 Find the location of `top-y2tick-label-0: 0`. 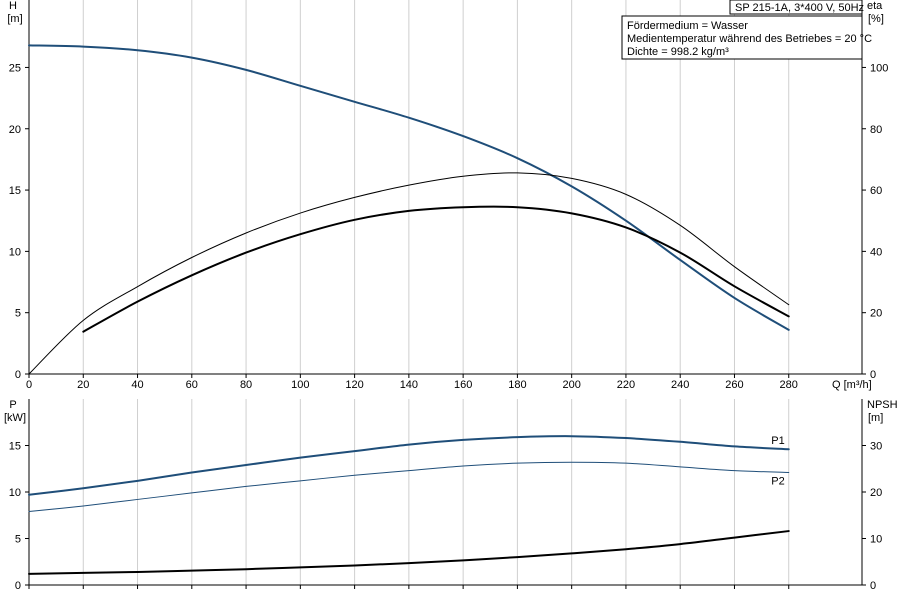

top-y2tick-label-0: 0 is located at coordinates (873, 375).